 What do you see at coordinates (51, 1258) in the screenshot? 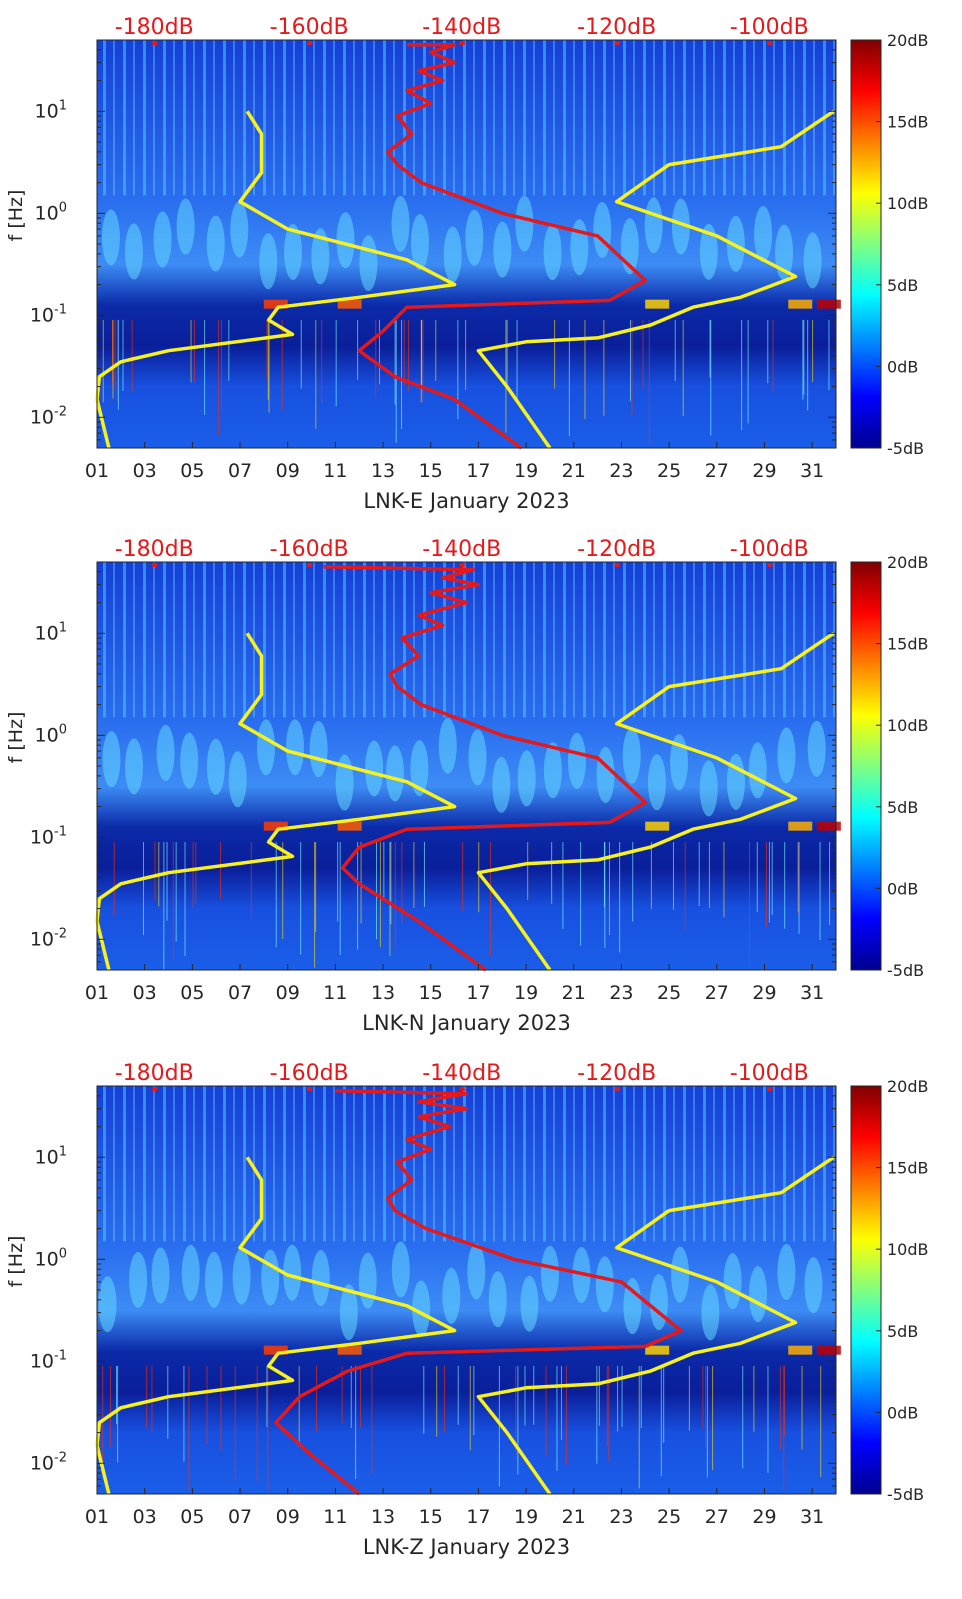
I see `y-tick-label: 10⁰` at bounding box center [51, 1258].